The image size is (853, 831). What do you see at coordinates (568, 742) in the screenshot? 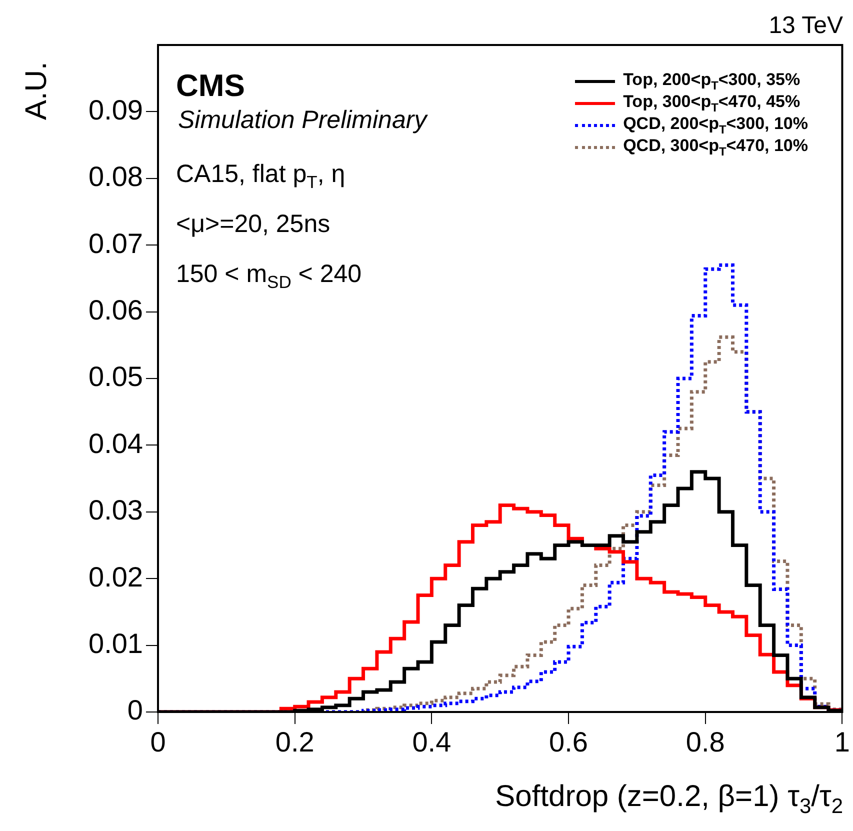
I see `x-tick-label: 0.6` at bounding box center [568, 742].